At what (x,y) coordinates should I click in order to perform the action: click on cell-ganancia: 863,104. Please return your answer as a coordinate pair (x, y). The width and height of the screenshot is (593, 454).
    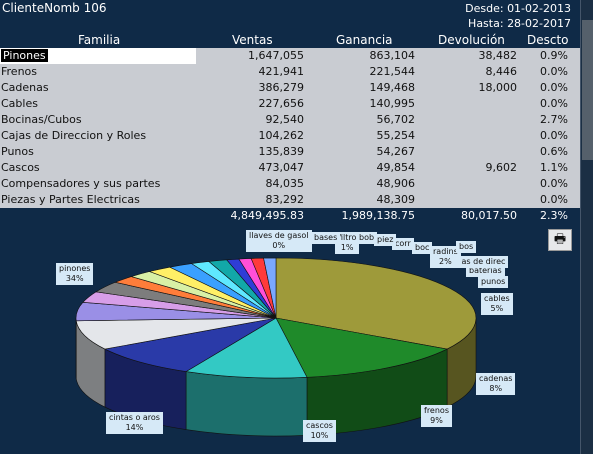
    Looking at the image, I should click on (392, 55).